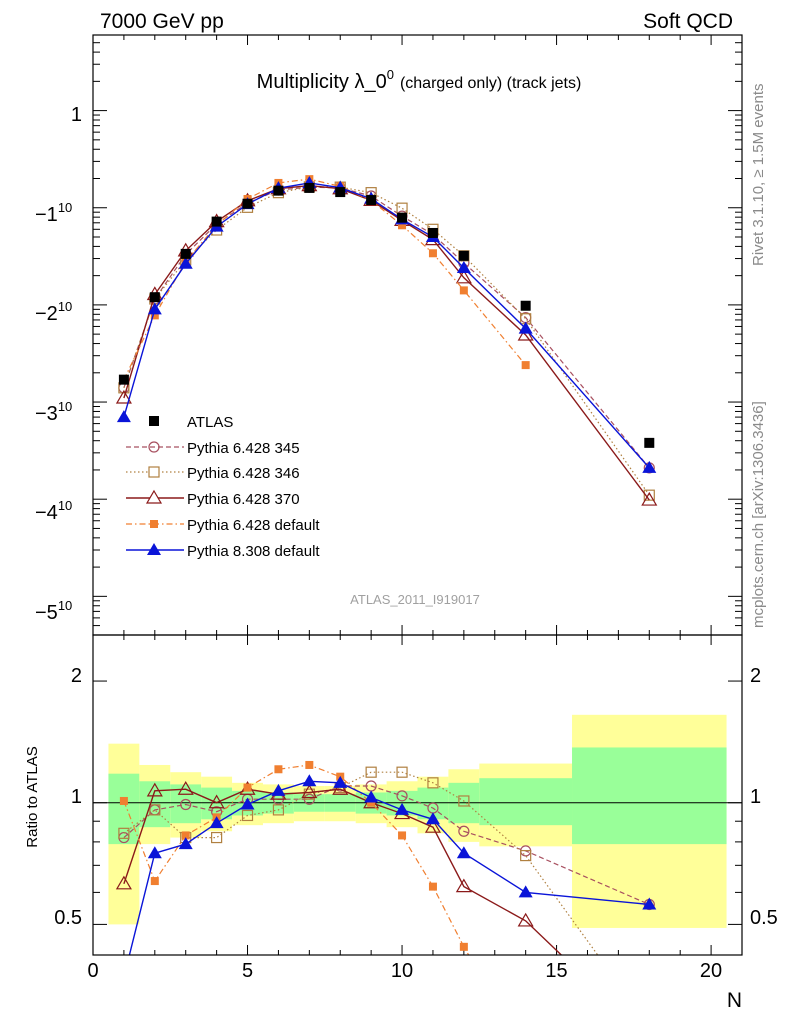 This screenshot has height=1024, width=786. What do you see at coordinates (46, 414) in the screenshot?
I see `y-tick-base: −3` at bounding box center [46, 414].